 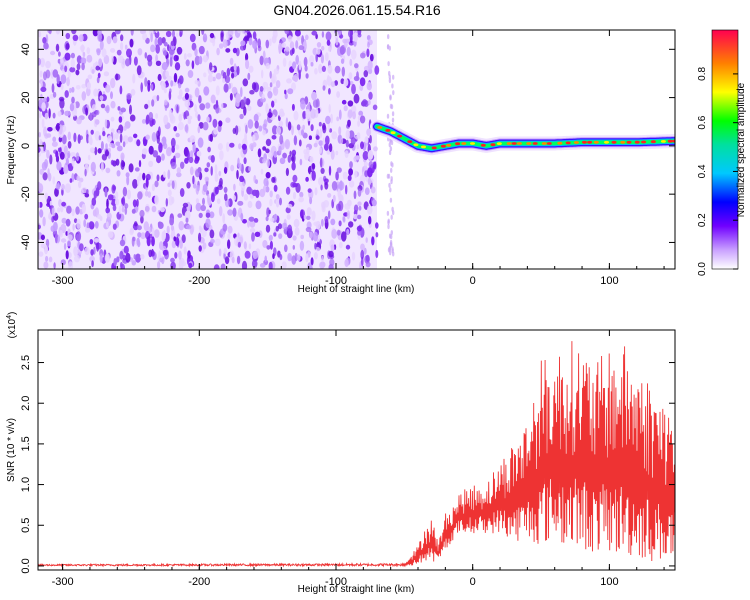 I want to click on y-tick-label: 1.5, so click(x=26, y=443).